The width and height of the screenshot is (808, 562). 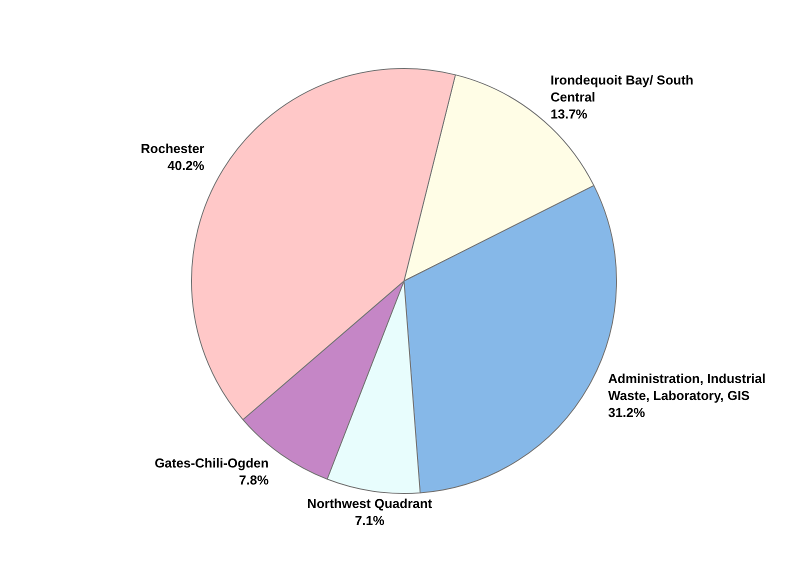 I want to click on data-label: 13.7%, so click(x=569, y=114).